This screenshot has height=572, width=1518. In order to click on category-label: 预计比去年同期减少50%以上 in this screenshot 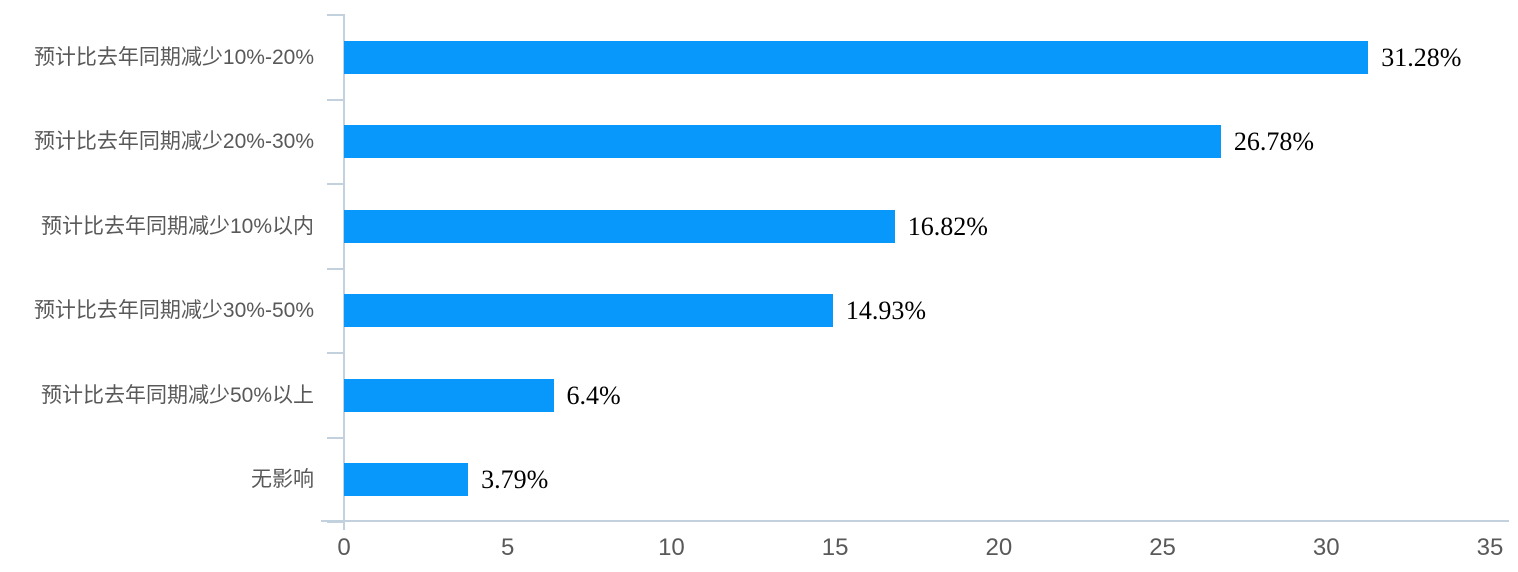, I will do `click(177, 395)`.